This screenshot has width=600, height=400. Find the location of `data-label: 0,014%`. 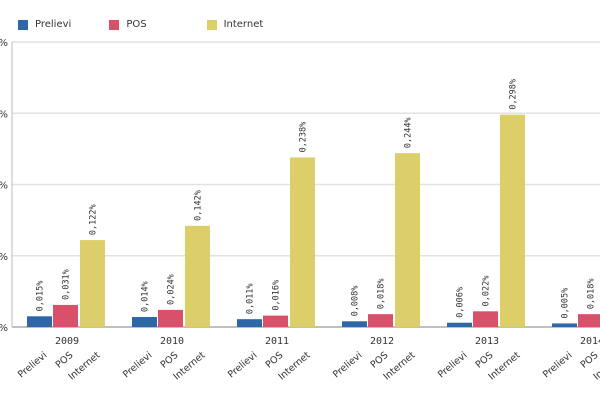

data-label: 0,014% is located at coordinates (146, 296).